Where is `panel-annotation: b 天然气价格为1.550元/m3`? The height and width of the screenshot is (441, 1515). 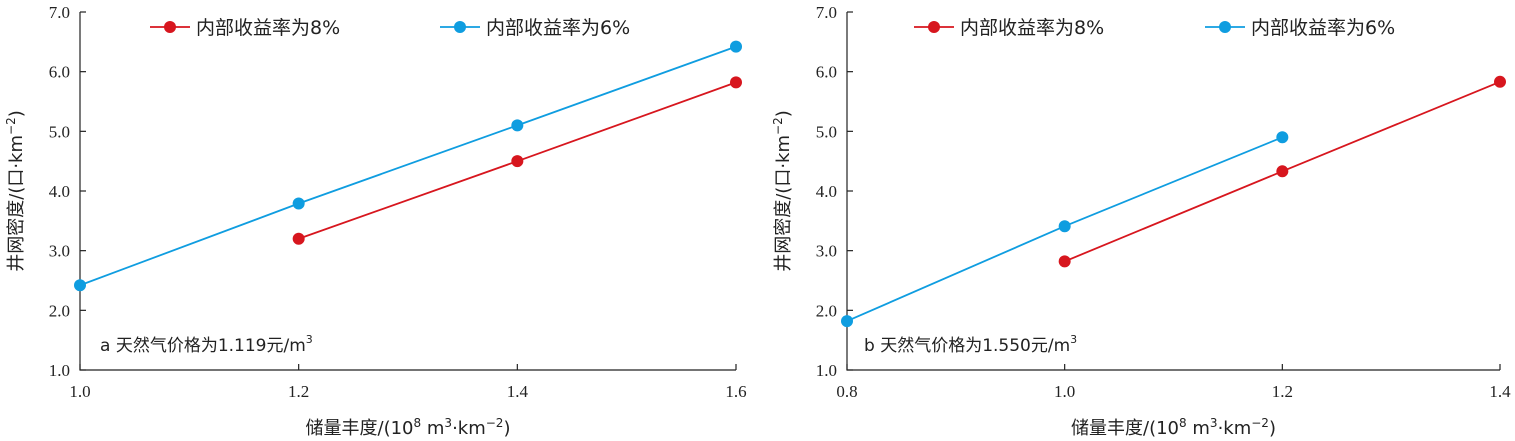
panel-annotation: b 天然气价格为1.550元/m3 is located at coordinates (970, 344).